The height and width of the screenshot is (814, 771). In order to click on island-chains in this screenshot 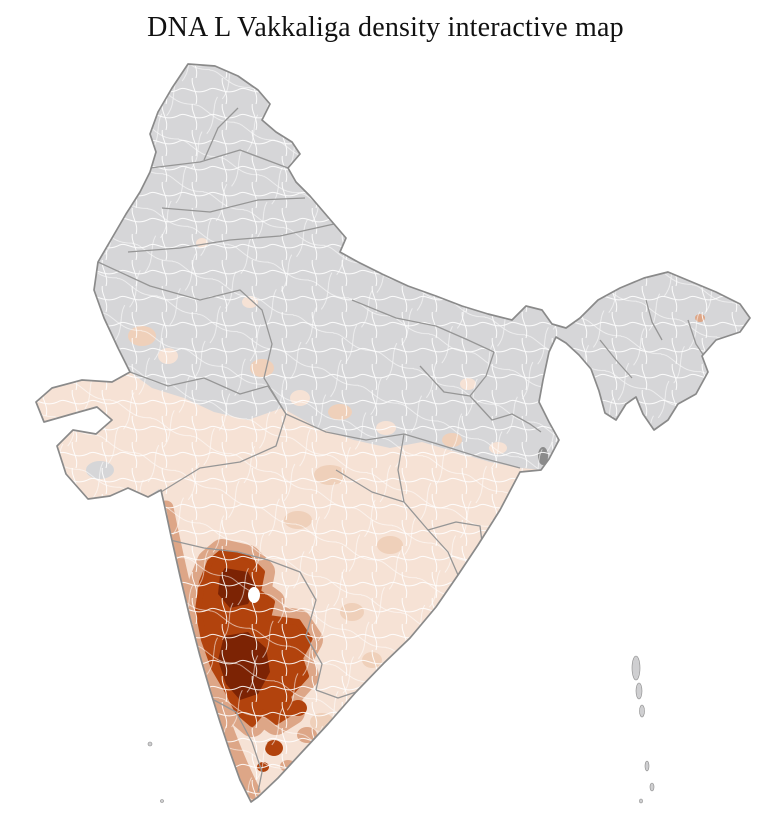, I will do `click(401, 729)`.